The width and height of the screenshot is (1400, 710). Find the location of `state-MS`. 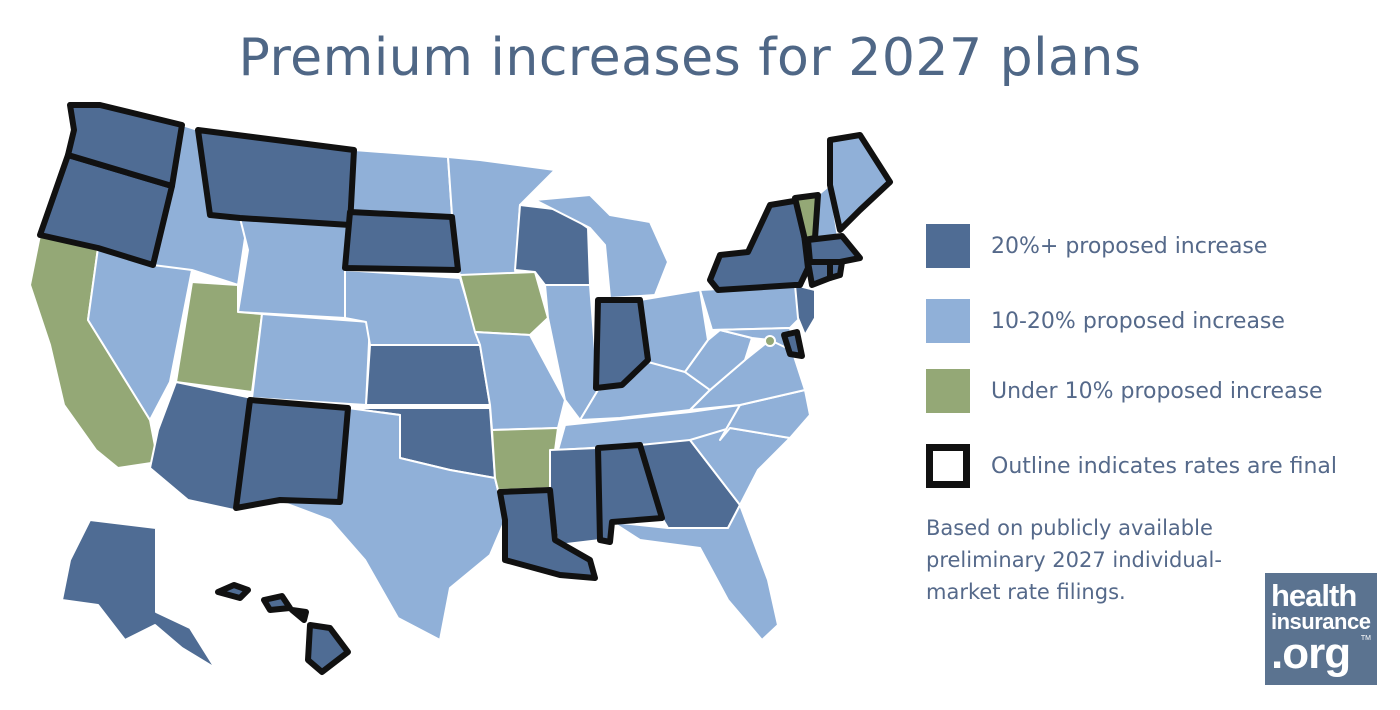

state-MS is located at coordinates (575, 496).